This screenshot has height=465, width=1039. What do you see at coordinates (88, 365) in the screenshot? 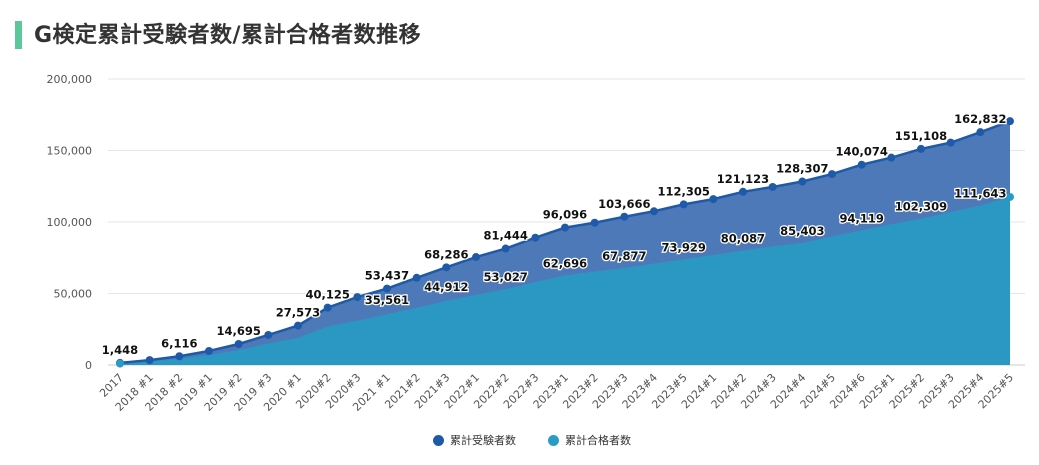
I see `y-tick-label: 0` at bounding box center [88, 365].